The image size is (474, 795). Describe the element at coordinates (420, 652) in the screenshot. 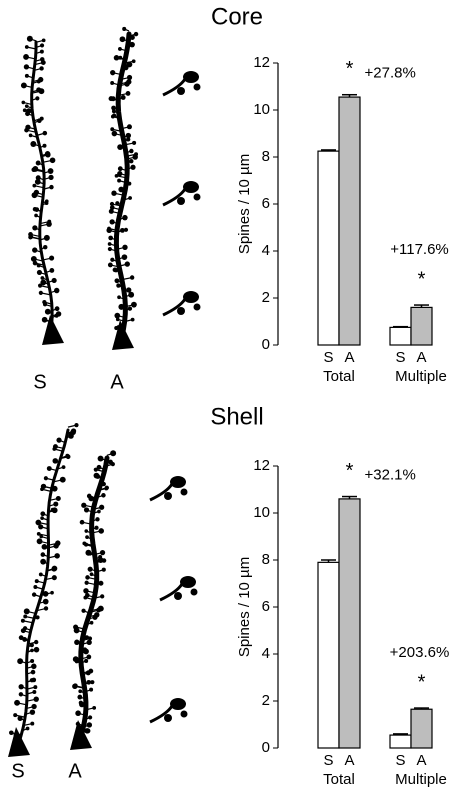

I see `change-label: +203.6%` at that location.